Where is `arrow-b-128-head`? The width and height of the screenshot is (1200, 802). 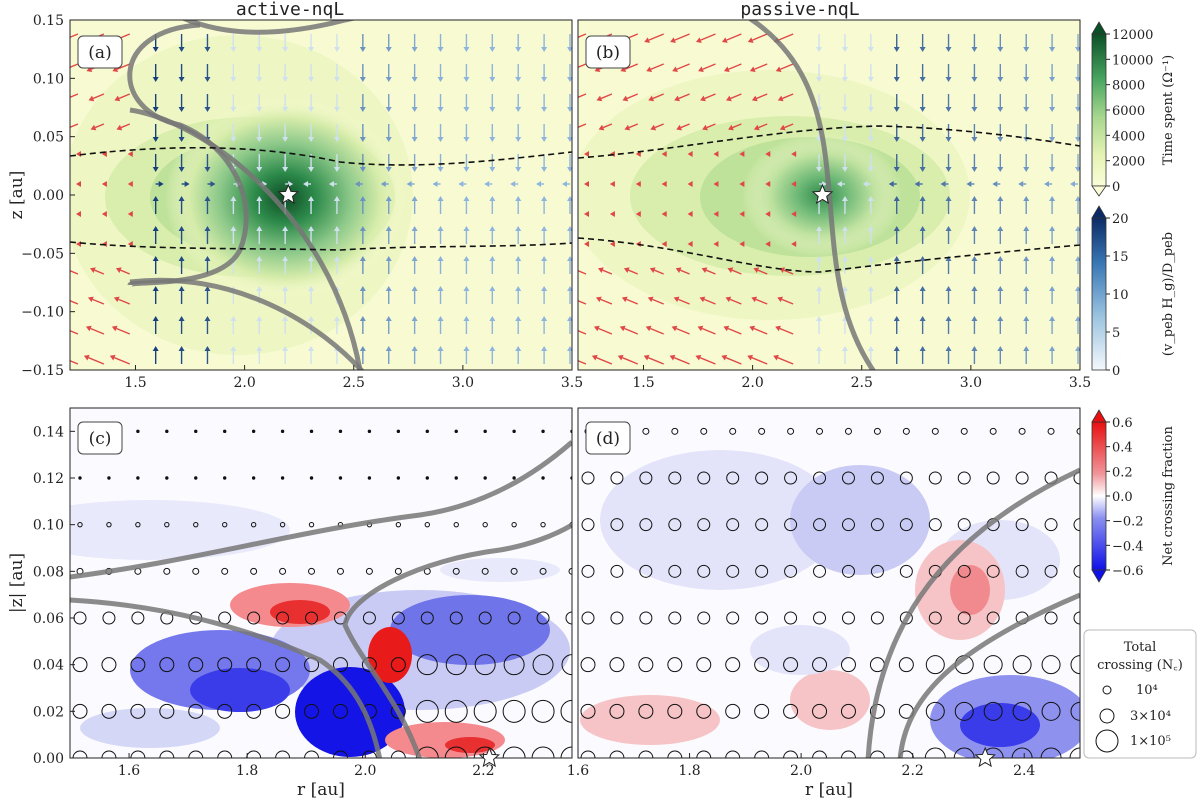
arrow-b-128-head is located at coordinates (844, 258).